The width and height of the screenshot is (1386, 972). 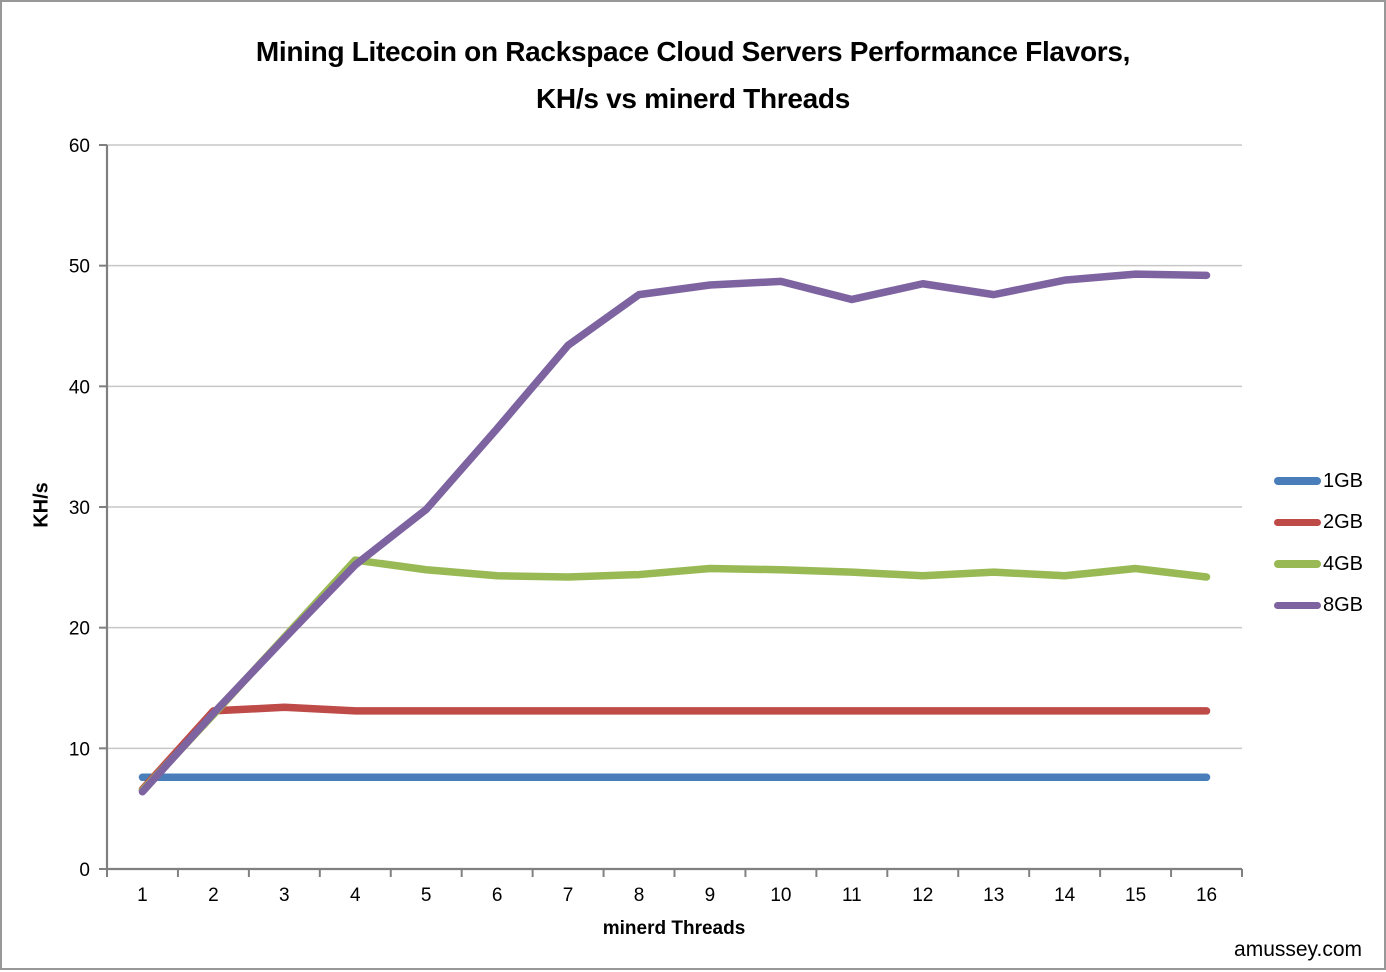 I want to click on x-tick-label-13: 13, so click(x=993, y=895).